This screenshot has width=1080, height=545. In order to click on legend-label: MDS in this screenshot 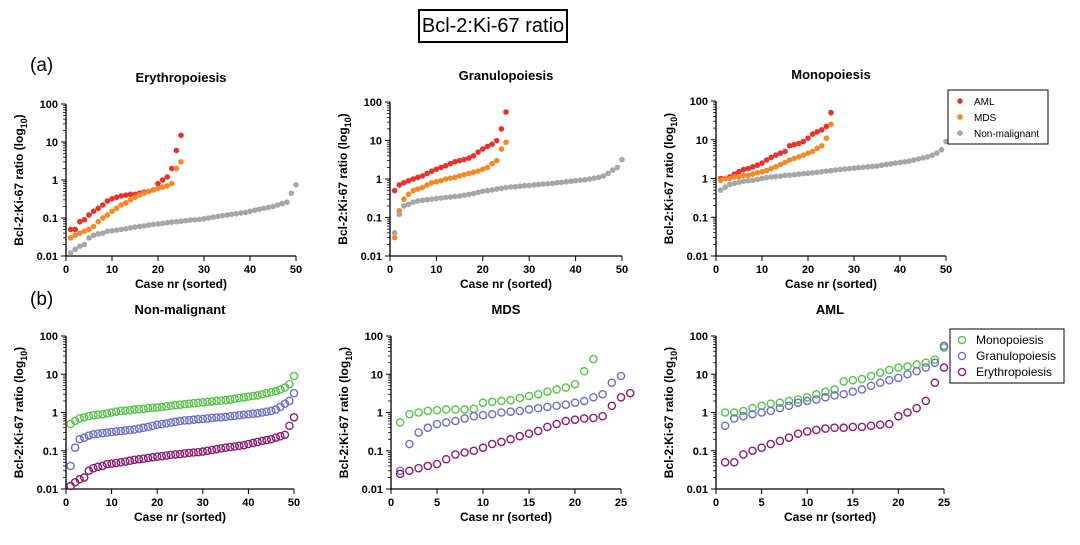, I will do `click(985, 118)`.